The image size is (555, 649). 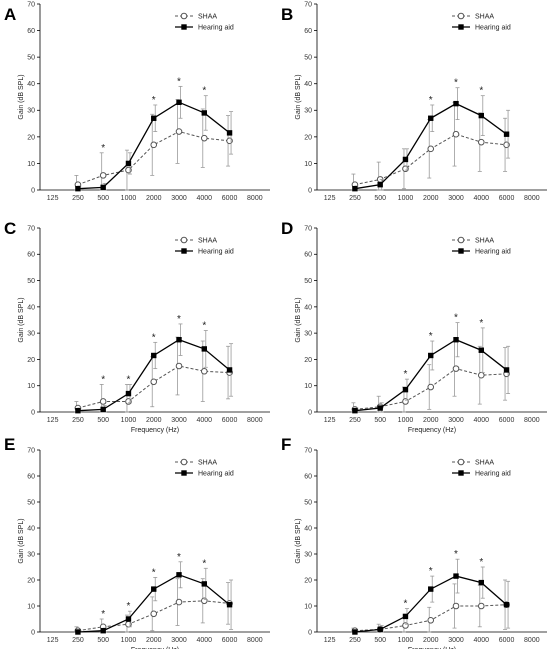 I want to click on x-tick-label: 8000, so click(x=532, y=198).